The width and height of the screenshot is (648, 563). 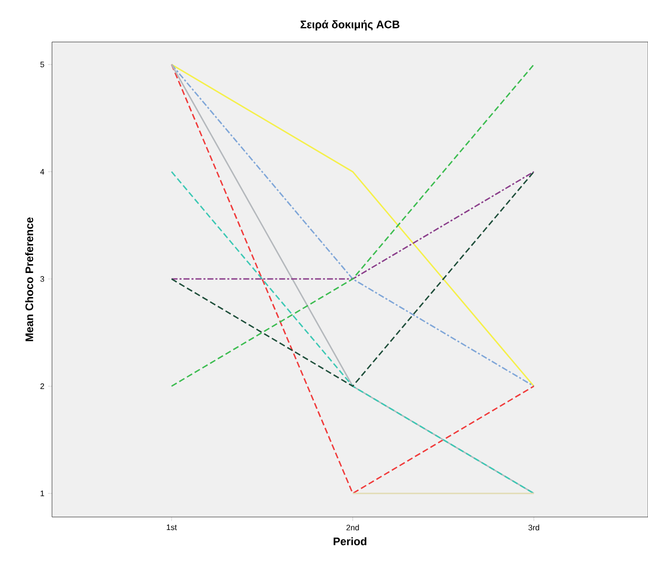 What do you see at coordinates (350, 25) in the screenshot?
I see `chart-title: Σειρά δοκιμής ACB` at bounding box center [350, 25].